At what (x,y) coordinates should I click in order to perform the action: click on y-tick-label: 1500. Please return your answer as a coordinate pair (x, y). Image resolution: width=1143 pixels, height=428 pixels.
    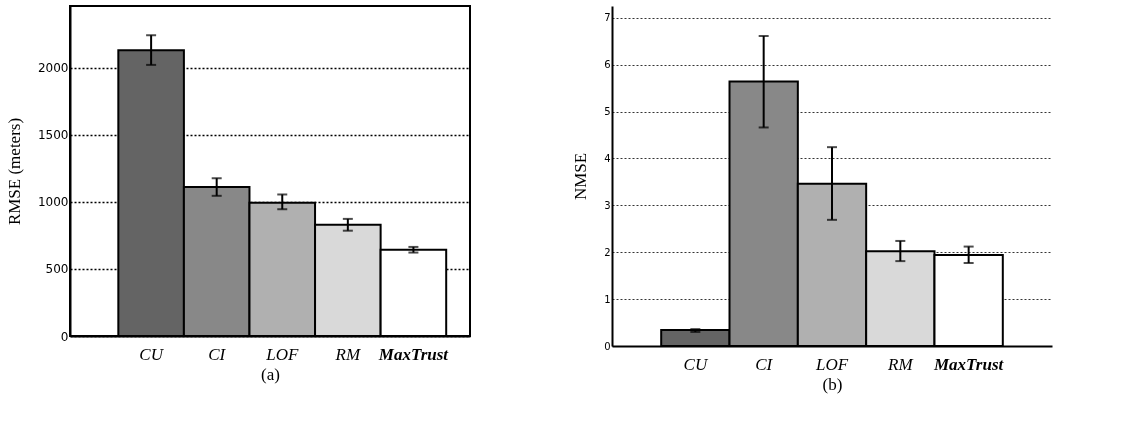
    Looking at the image, I should click on (53, 135).